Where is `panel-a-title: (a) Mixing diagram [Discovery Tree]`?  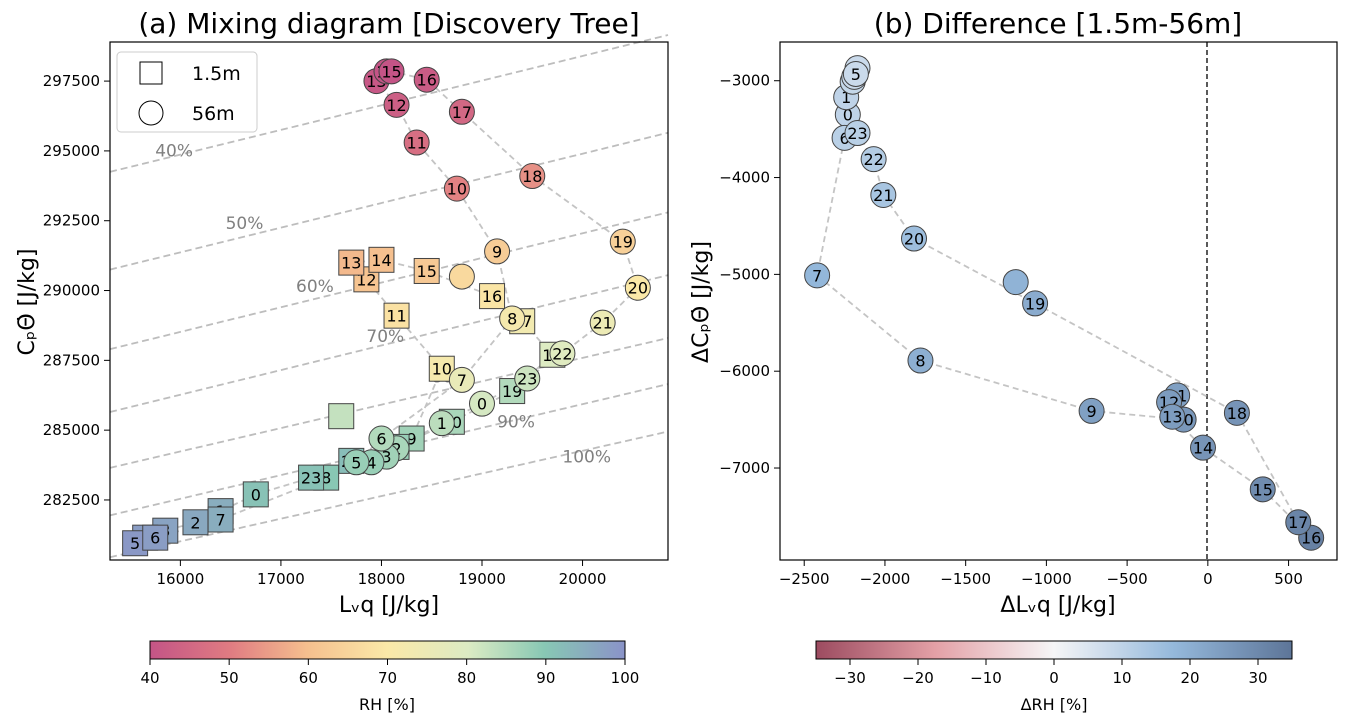
panel-a-title: (a) Mixing diagram [Discovery Tree] is located at coordinates (388, 23).